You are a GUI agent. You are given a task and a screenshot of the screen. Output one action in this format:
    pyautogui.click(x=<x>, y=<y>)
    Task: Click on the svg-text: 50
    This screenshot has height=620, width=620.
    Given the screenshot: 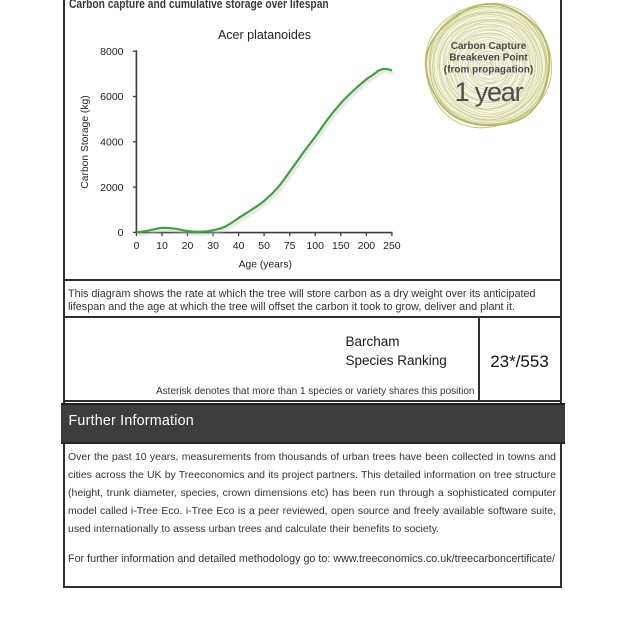 What is the action you would take?
    pyautogui.click(x=264, y=246)
    